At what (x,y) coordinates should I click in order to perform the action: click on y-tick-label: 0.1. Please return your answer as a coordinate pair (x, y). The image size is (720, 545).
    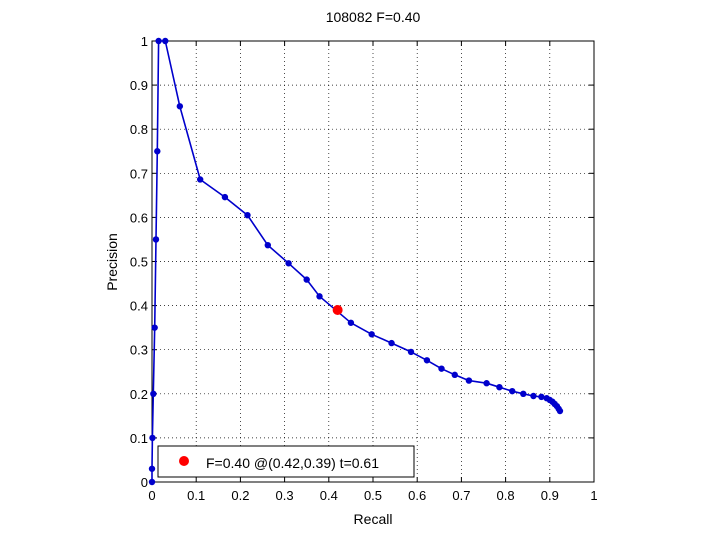
    Looking at the image, I should click on (139, 438).